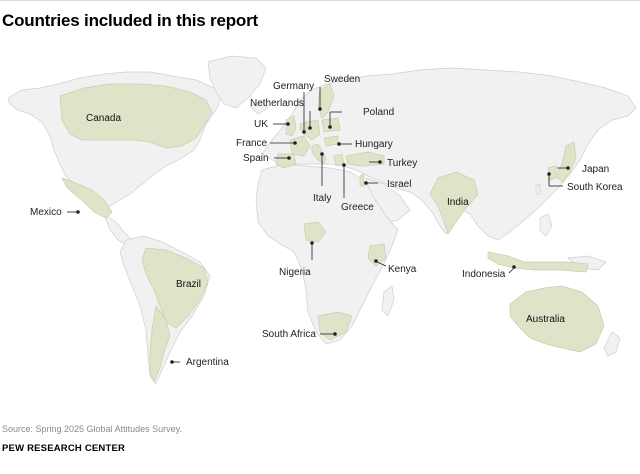  What do you see at coordinates (87, 198) in the screenshot?
I see `country-mexico` at bounding box center [87, 198].